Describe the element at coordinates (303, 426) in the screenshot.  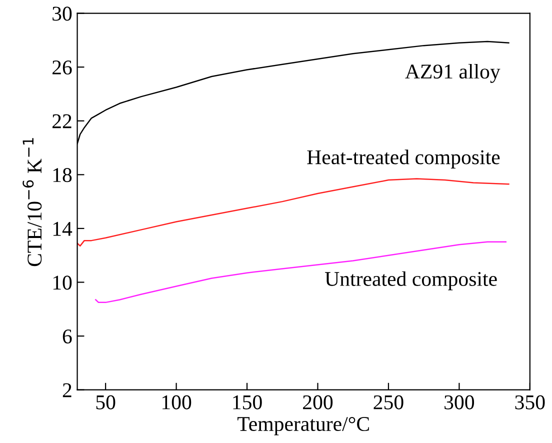
I see `x-axis-title: Temperature/°C` at that location.